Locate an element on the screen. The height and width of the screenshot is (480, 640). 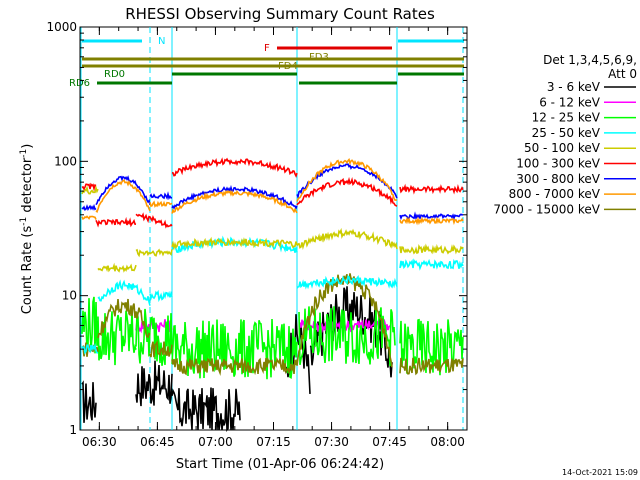
y-tick-label: 1 is located at coordinates (73, 430).